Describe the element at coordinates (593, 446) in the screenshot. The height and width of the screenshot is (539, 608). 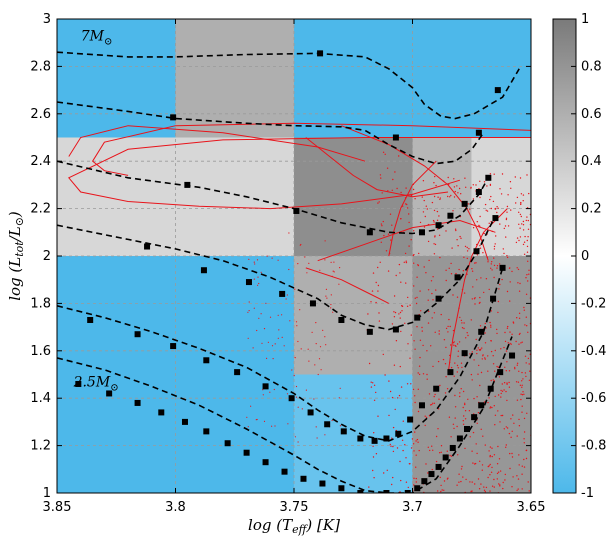
I see `colorbar-tick-label: -0.8` at that location.